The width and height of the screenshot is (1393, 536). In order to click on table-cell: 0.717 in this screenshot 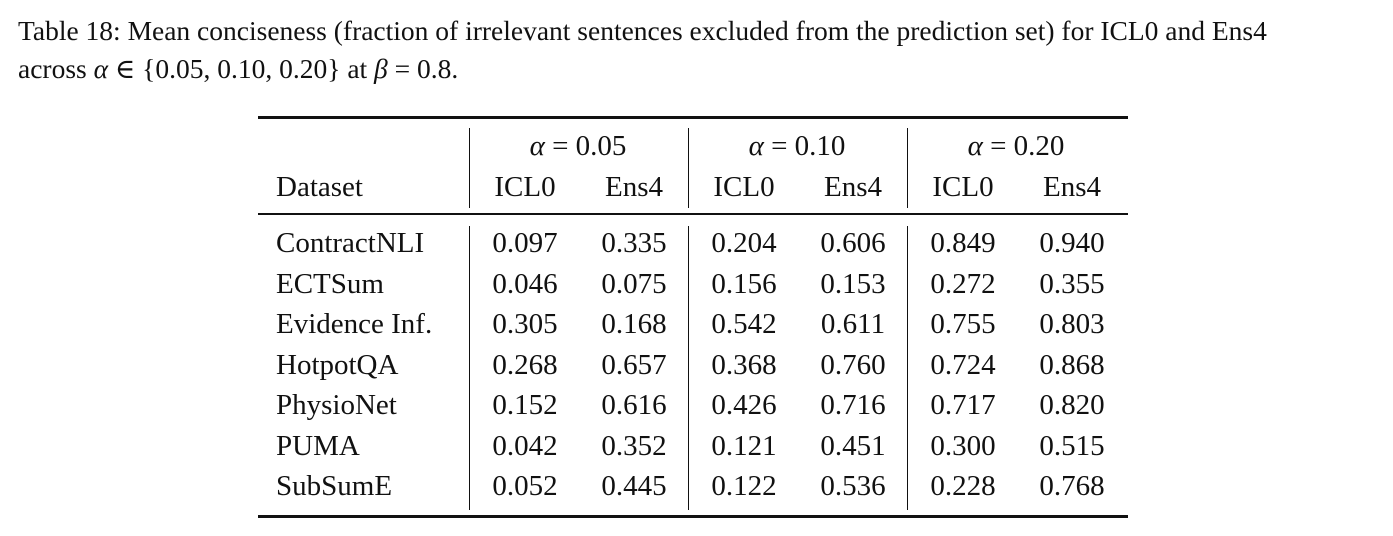, I will do `click(963, 405)`.